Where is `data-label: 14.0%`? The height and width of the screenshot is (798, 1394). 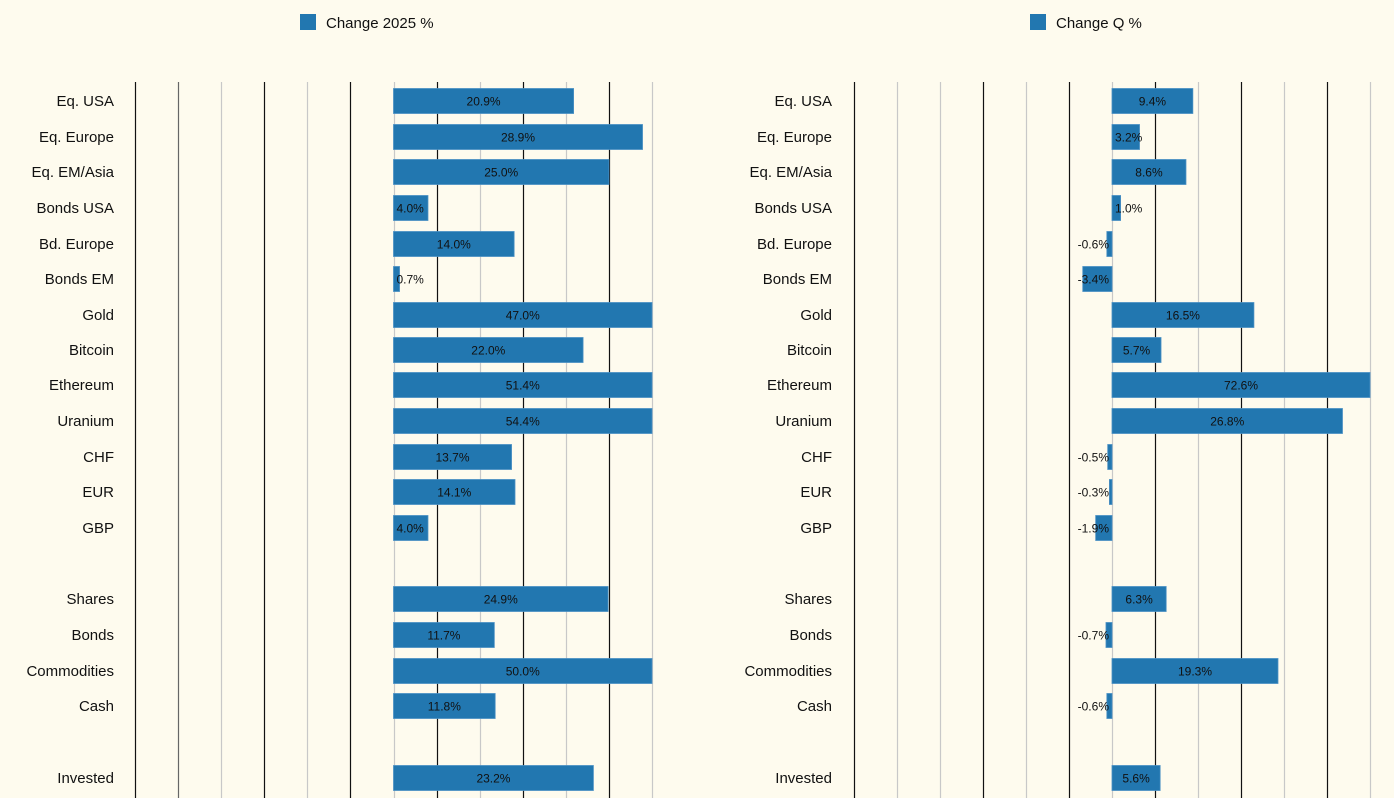 data-label: 14.0% is located at coordinates (454, 245).